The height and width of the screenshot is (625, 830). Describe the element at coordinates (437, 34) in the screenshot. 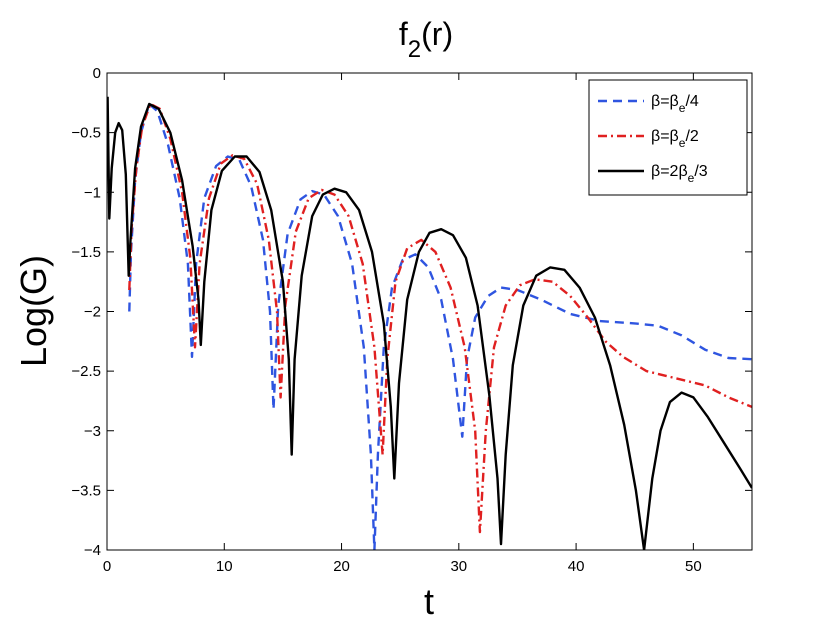

I see `chart-title-rest: (r)` at that location.